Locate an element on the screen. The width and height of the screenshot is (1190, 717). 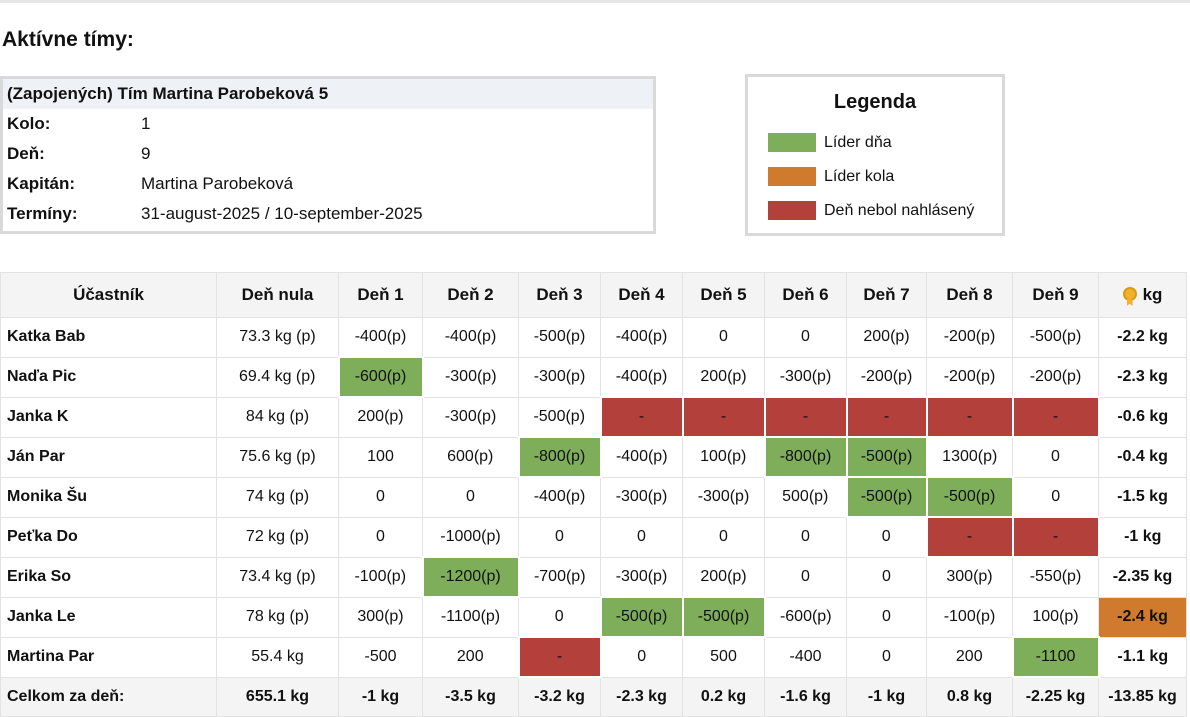
column-header: Deň 4 is located at coordinates (641, 295).